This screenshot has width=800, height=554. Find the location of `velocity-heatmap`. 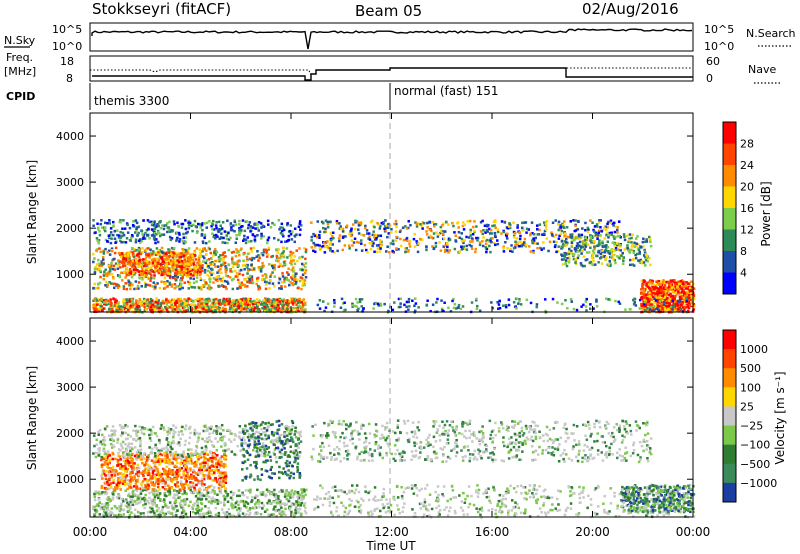

velocity-heatmap is located at coordinates (394, 469).